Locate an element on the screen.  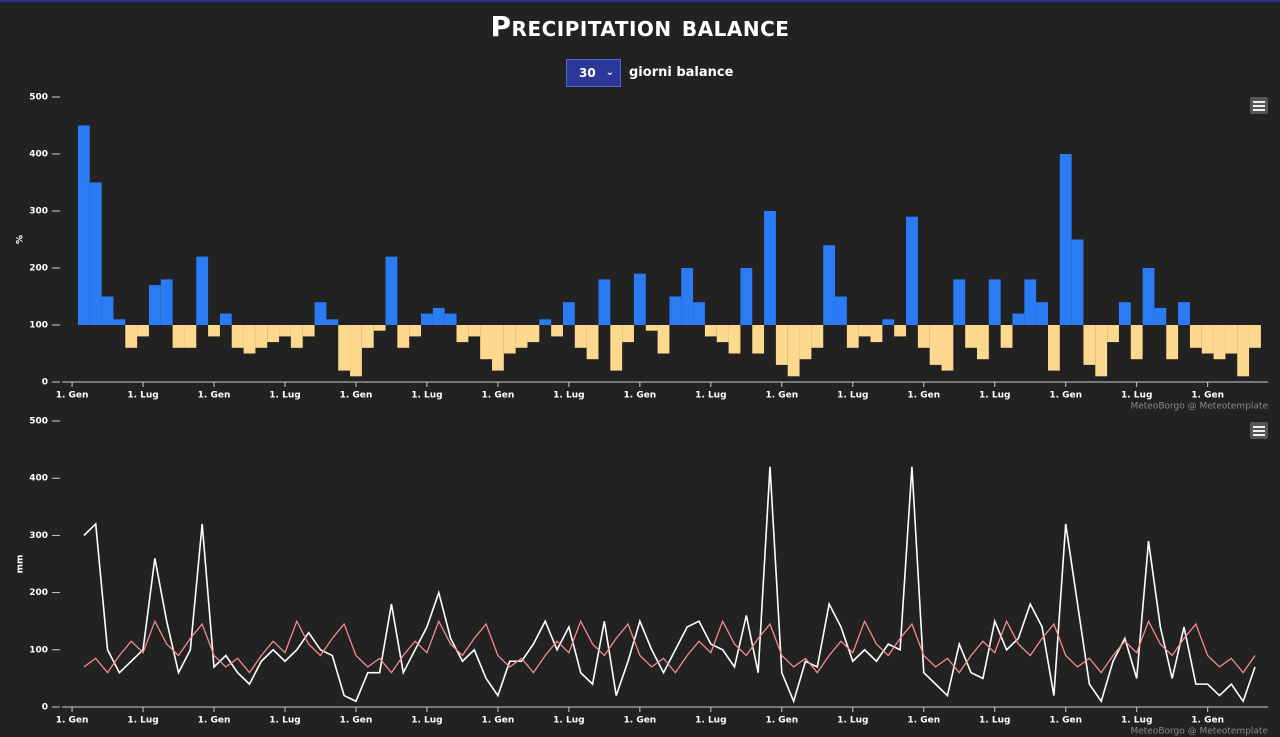
y-tick-label: 200 is located at coordinates (38, 269).